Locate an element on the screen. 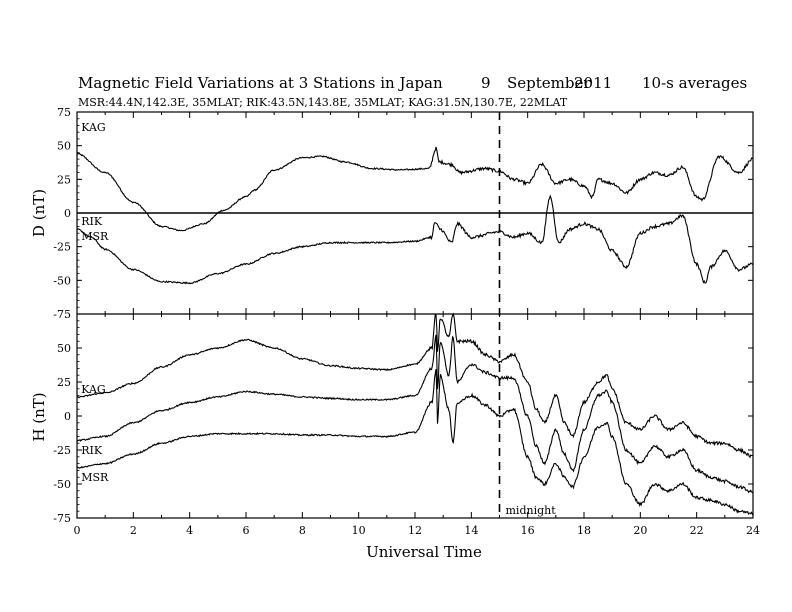 Image resolution: width=792 pixels, height=612 pixels. x-tick-label: 22 is located at coordinates (697, 530).